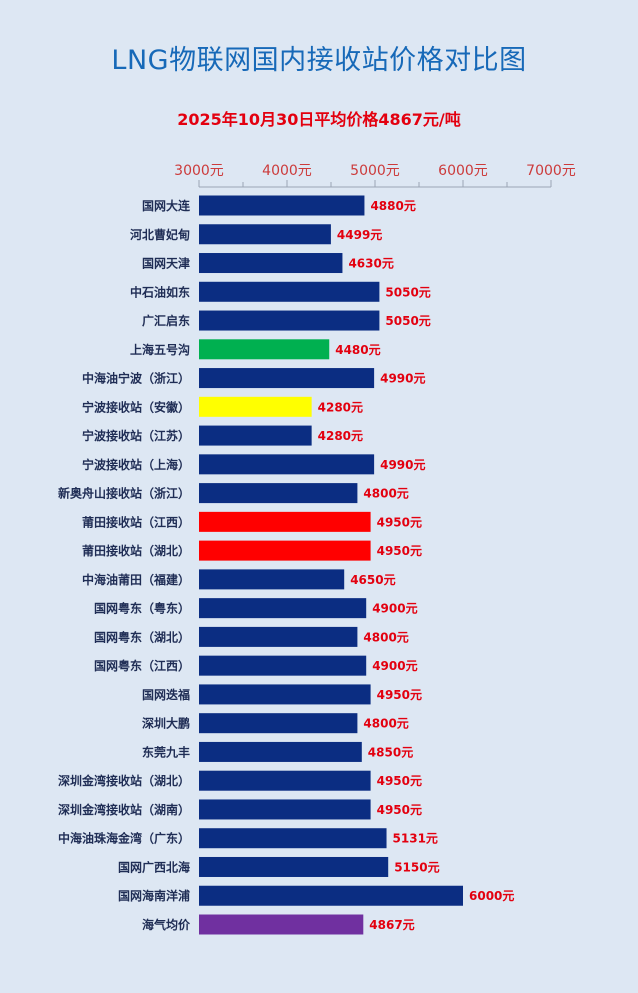 Image resolution: width=638 pixels, height=993 pixels. Describe the element at coordinates (159, 234) in the screenshot. I see `category-label: 河北曹妃甸` at that location.